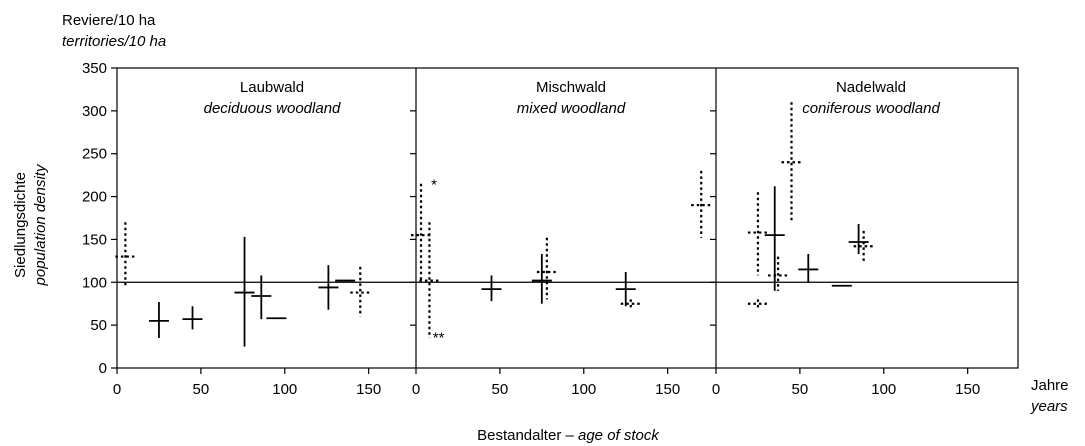 Image resolution: width=1085 pixels, height=446 pixels. What do you see at coordinates (114, 41) in the screenshot?
I see `y-axis-label-top-italic: territories/10 ha` at bounding box center [114, 41].